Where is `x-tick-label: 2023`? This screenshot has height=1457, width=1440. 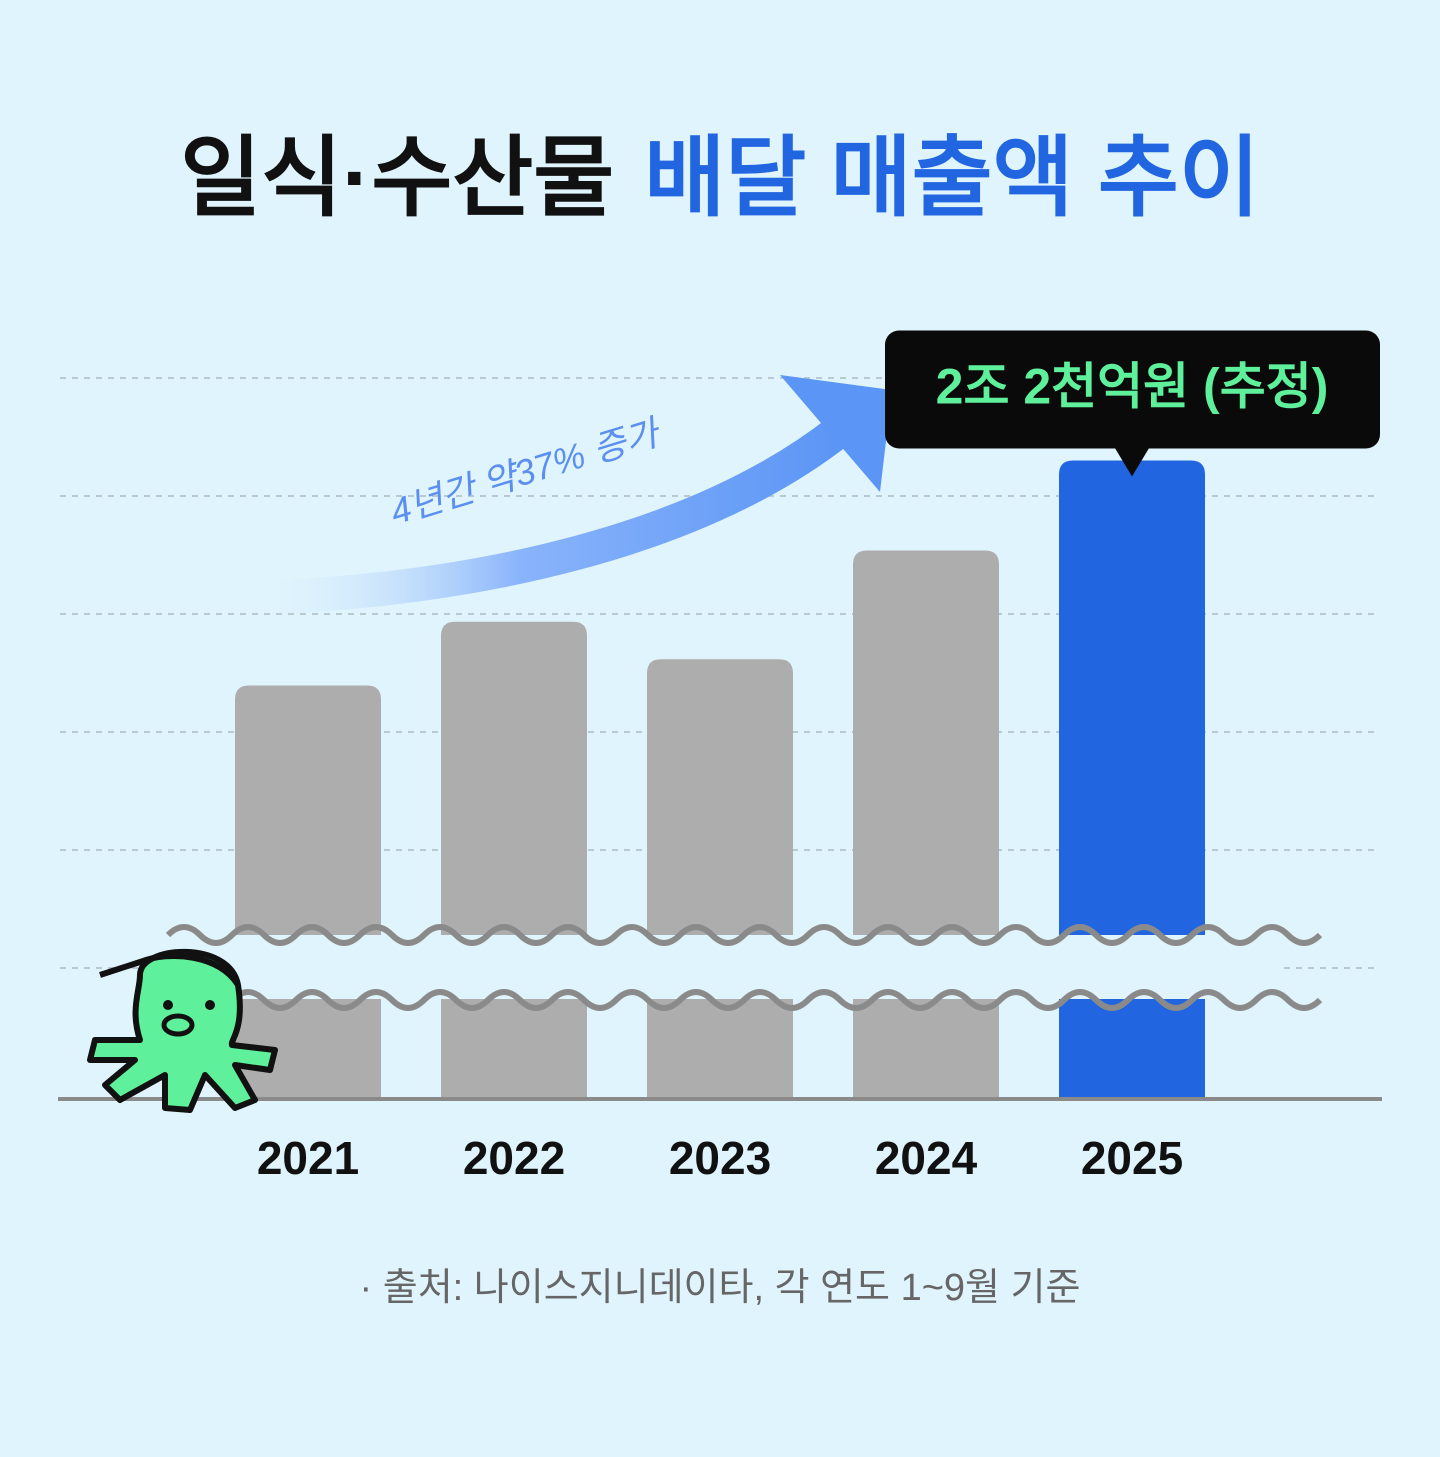
x-tick-label: 2023 is located at coordinates (720, 1158).